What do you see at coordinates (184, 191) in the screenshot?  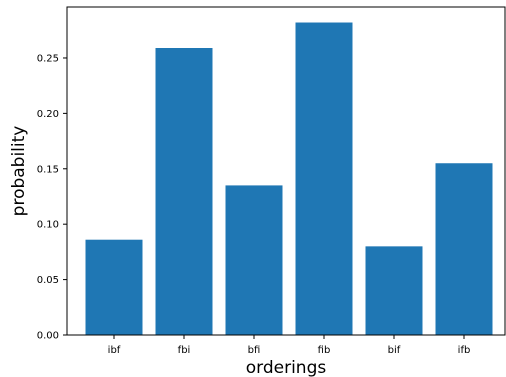 I see `bar-fbi` at bounding box center [184, 191].